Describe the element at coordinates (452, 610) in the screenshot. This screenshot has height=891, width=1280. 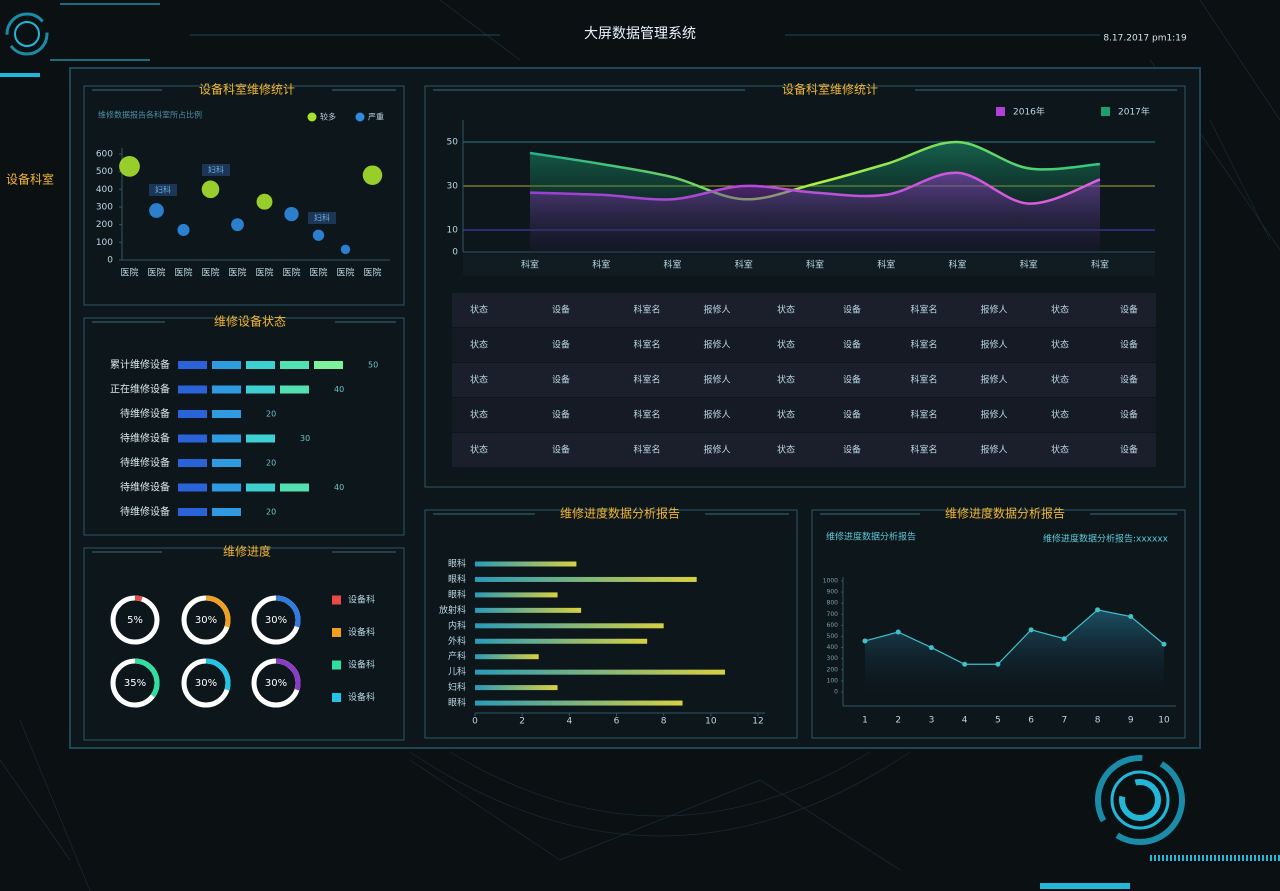
I see `category-label: 放射科` at that location.